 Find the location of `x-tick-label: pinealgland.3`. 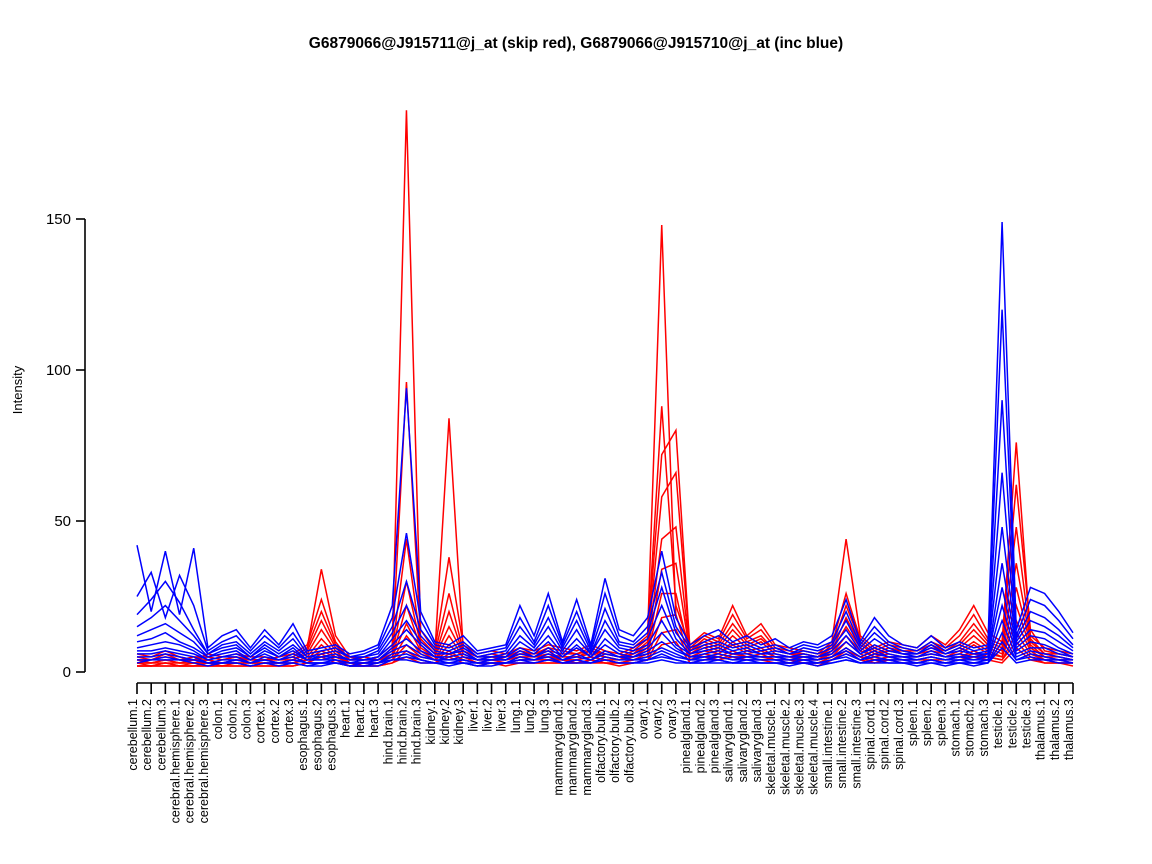

x-tick-label: pinealgland.3 is located at coordinates (714, 736).